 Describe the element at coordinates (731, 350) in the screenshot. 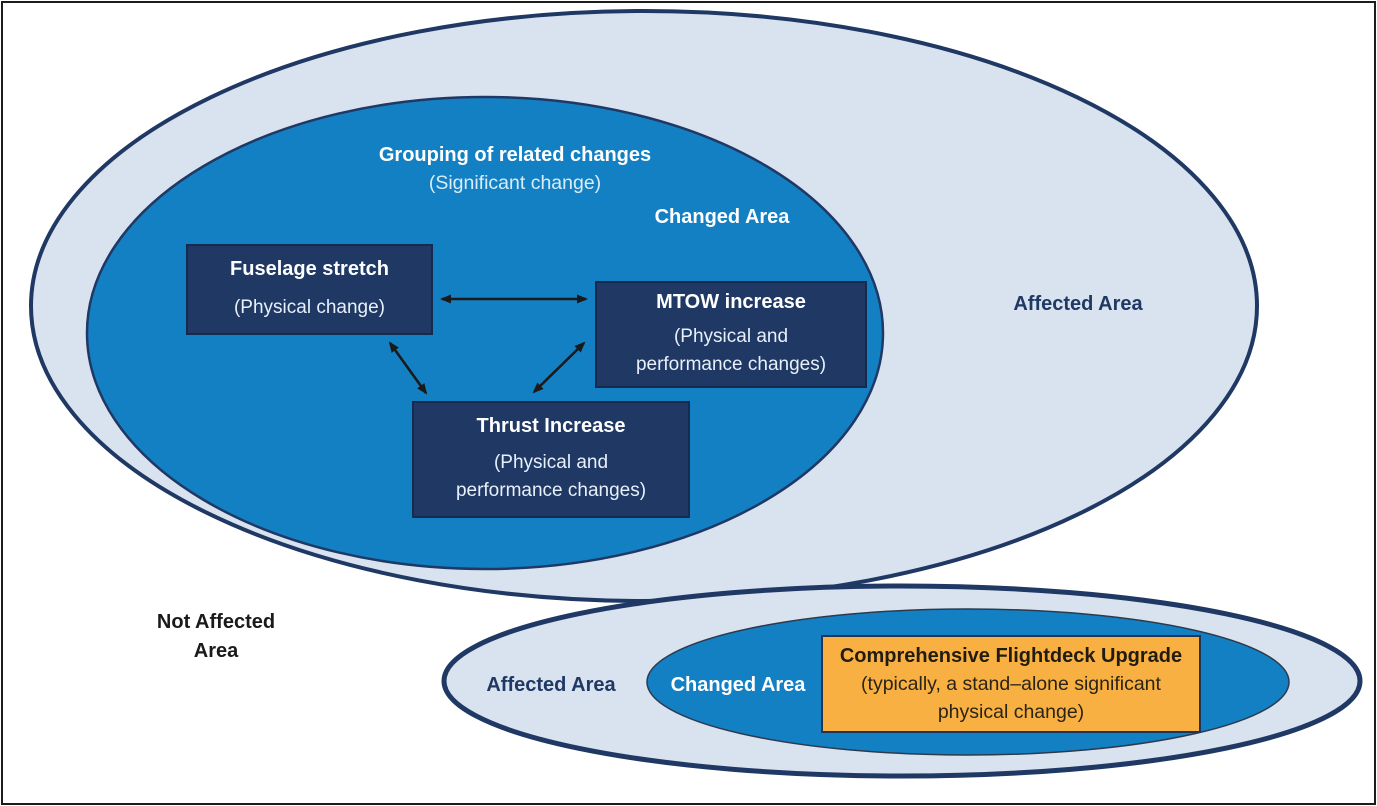

I see `mtow-increase-subtitle: (Physical and performance changes)` at that location.